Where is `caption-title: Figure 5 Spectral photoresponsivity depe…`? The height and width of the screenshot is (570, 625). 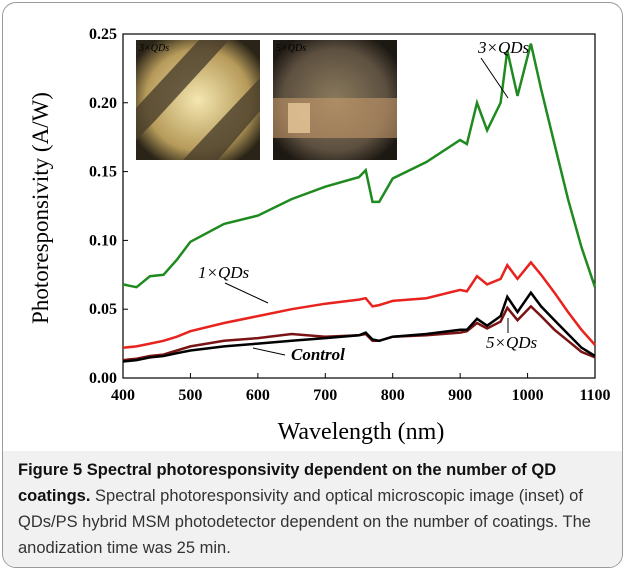
caption-title: Figure 5 Spectral photoresponsivity depe… is located at coordinates (287, 483).